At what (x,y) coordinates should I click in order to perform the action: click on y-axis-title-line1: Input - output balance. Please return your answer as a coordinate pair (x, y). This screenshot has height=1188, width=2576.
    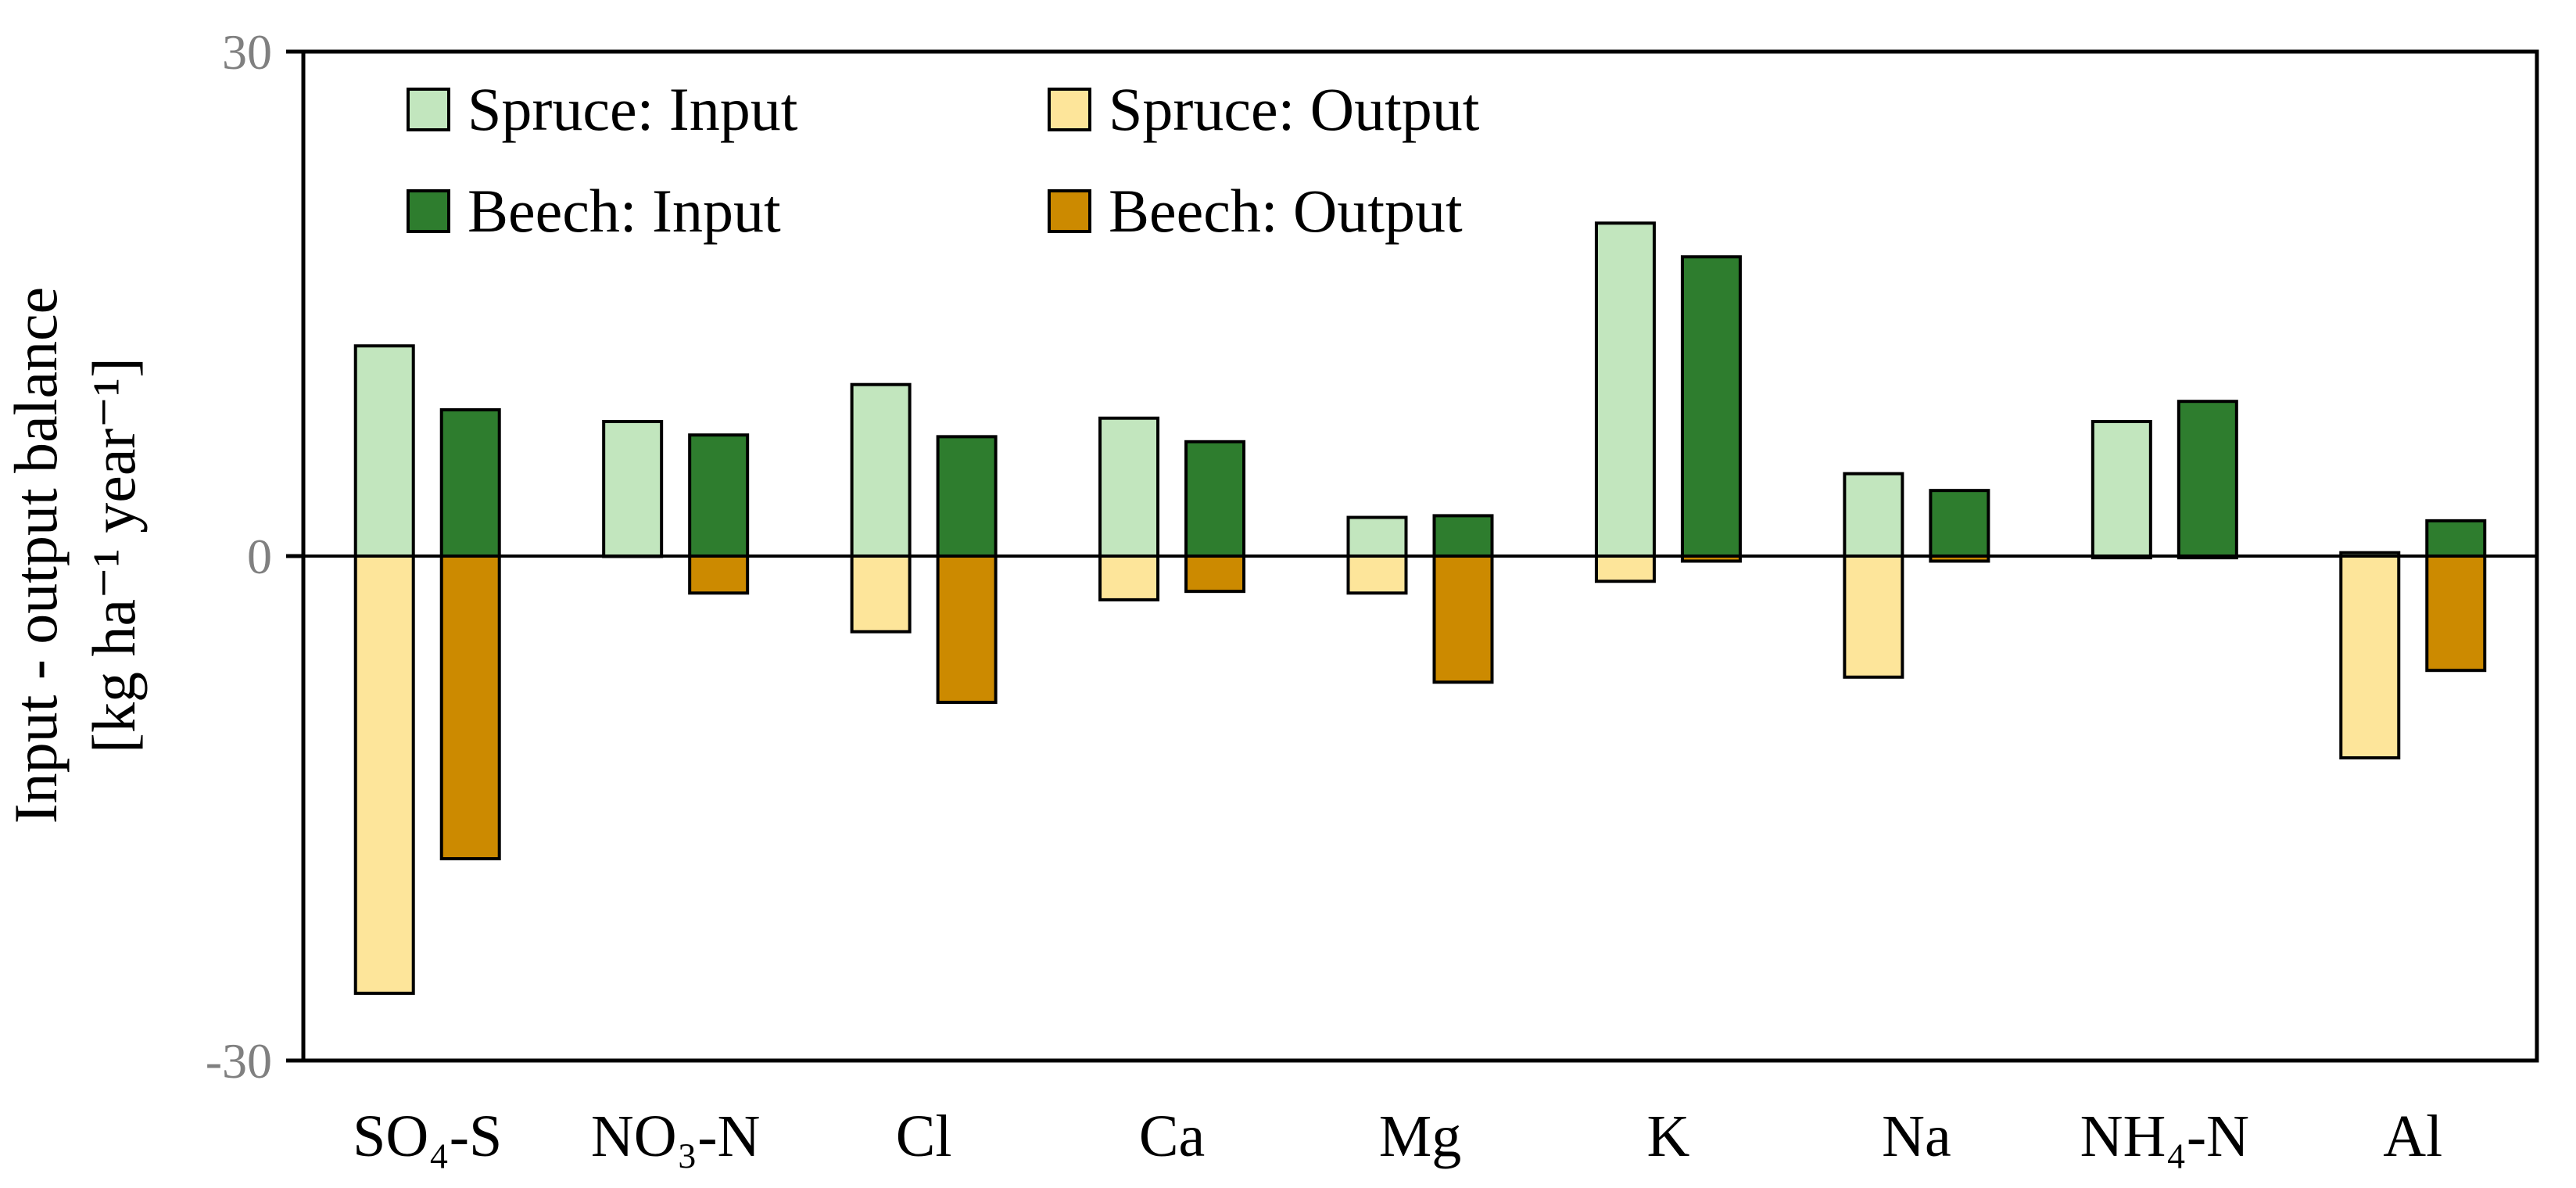
    Looking at the image, I should click on (36, 555).